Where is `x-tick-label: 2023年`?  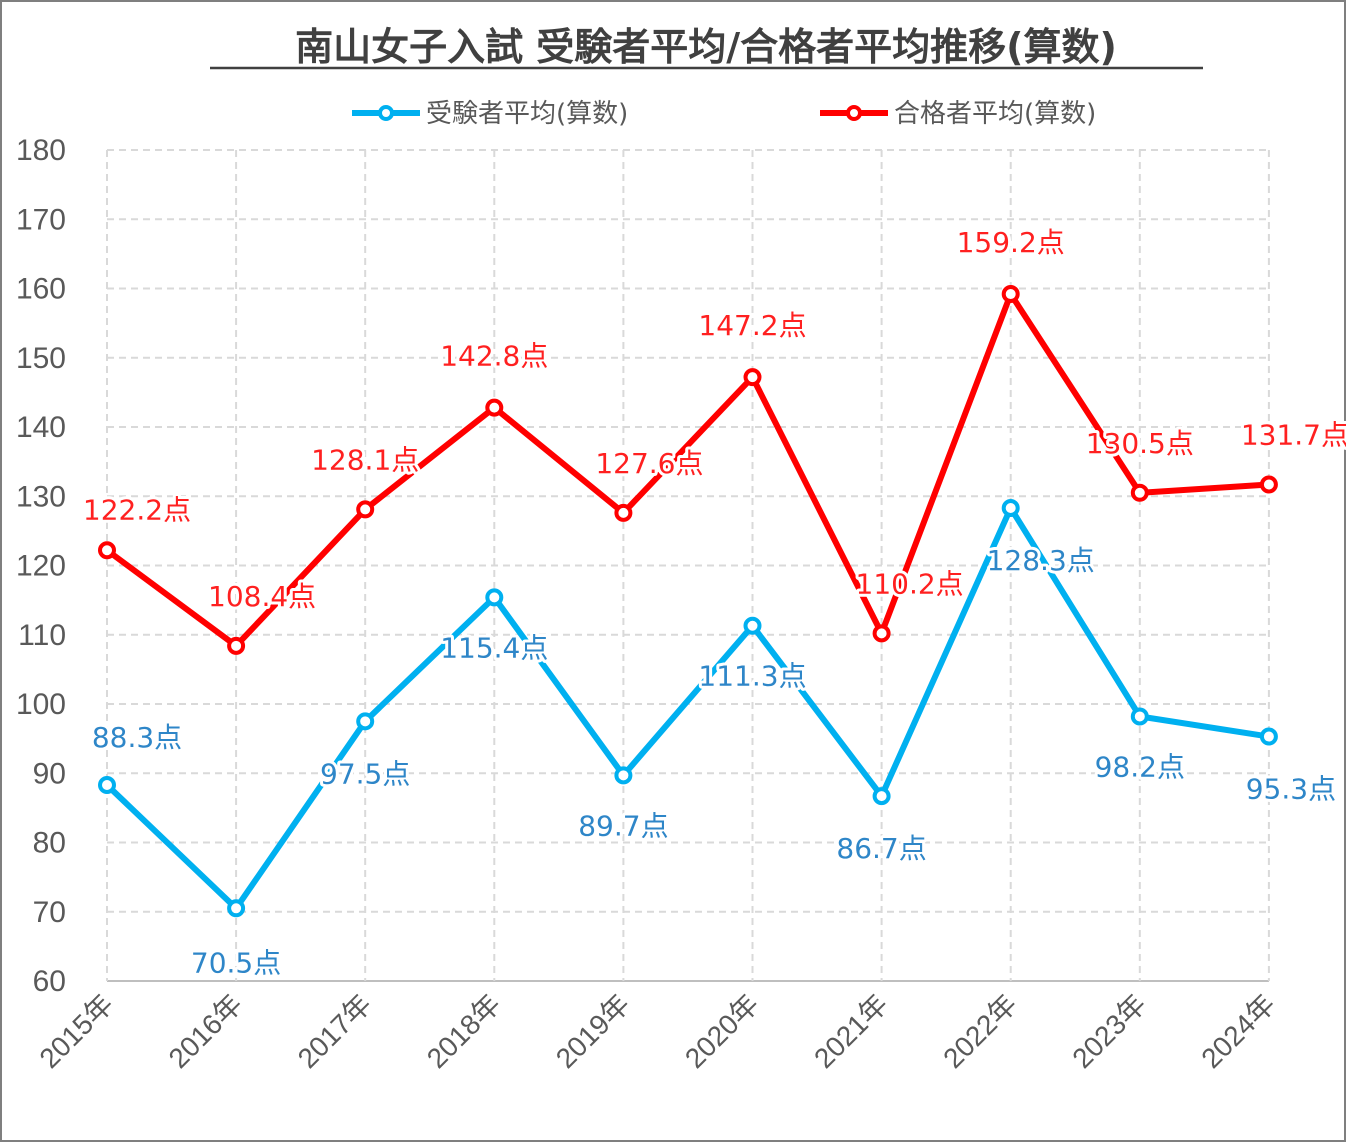
x-tick-label: 2023年 is located at coordinates (1109, 1031).